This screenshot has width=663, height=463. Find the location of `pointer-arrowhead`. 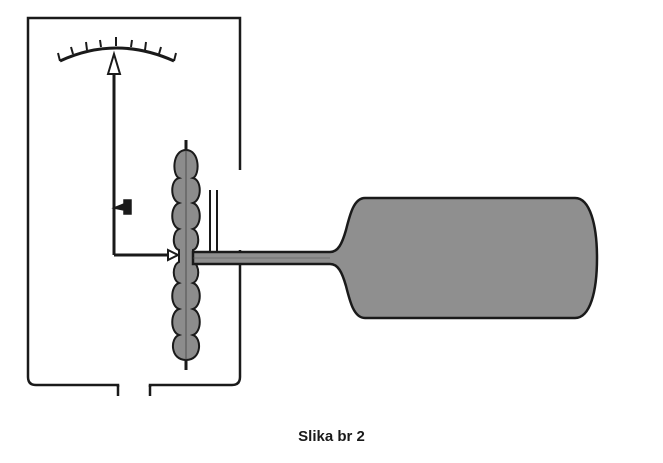

pointer-arrowhead is located at coordinates (114, 62).